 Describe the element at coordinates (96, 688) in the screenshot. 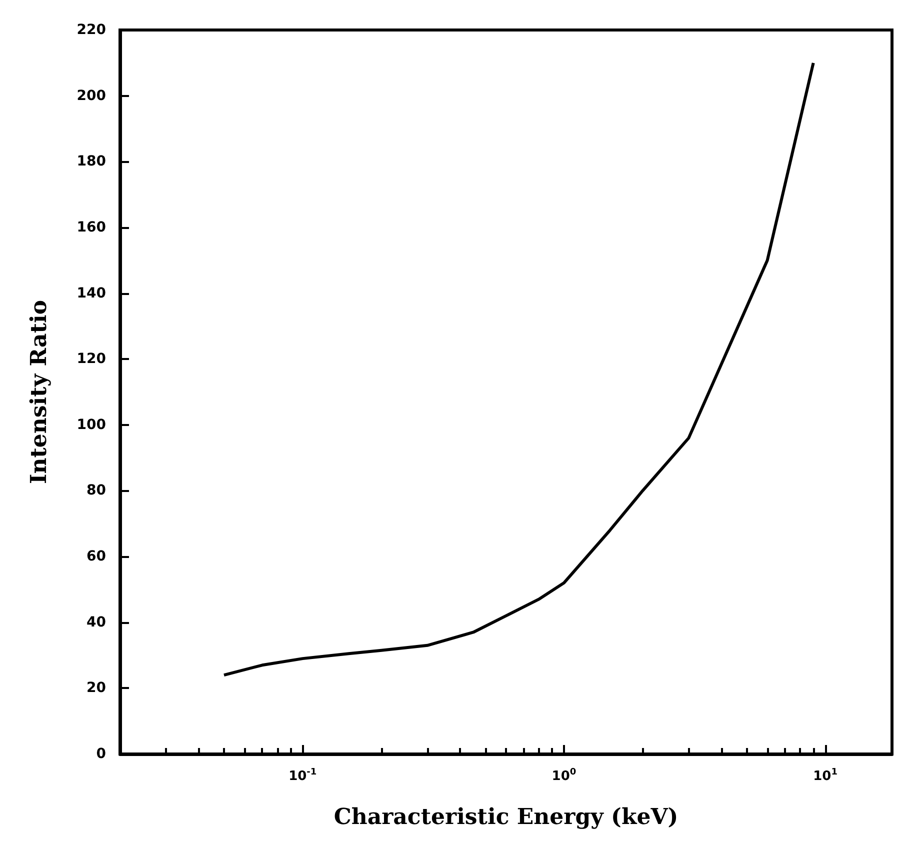

I see `y-tick-label: 20` at that location.